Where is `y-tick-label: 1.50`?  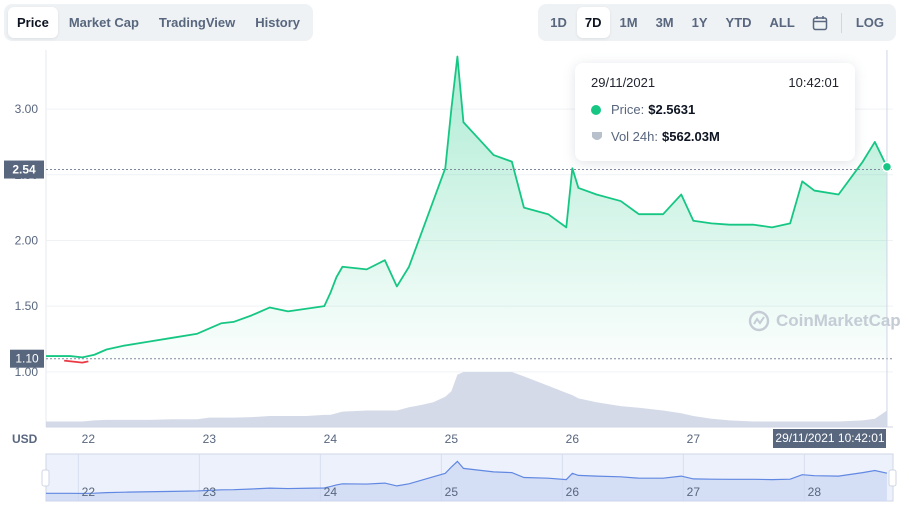 y-tick-label: 1.50 is located at coordinates (27, 306).